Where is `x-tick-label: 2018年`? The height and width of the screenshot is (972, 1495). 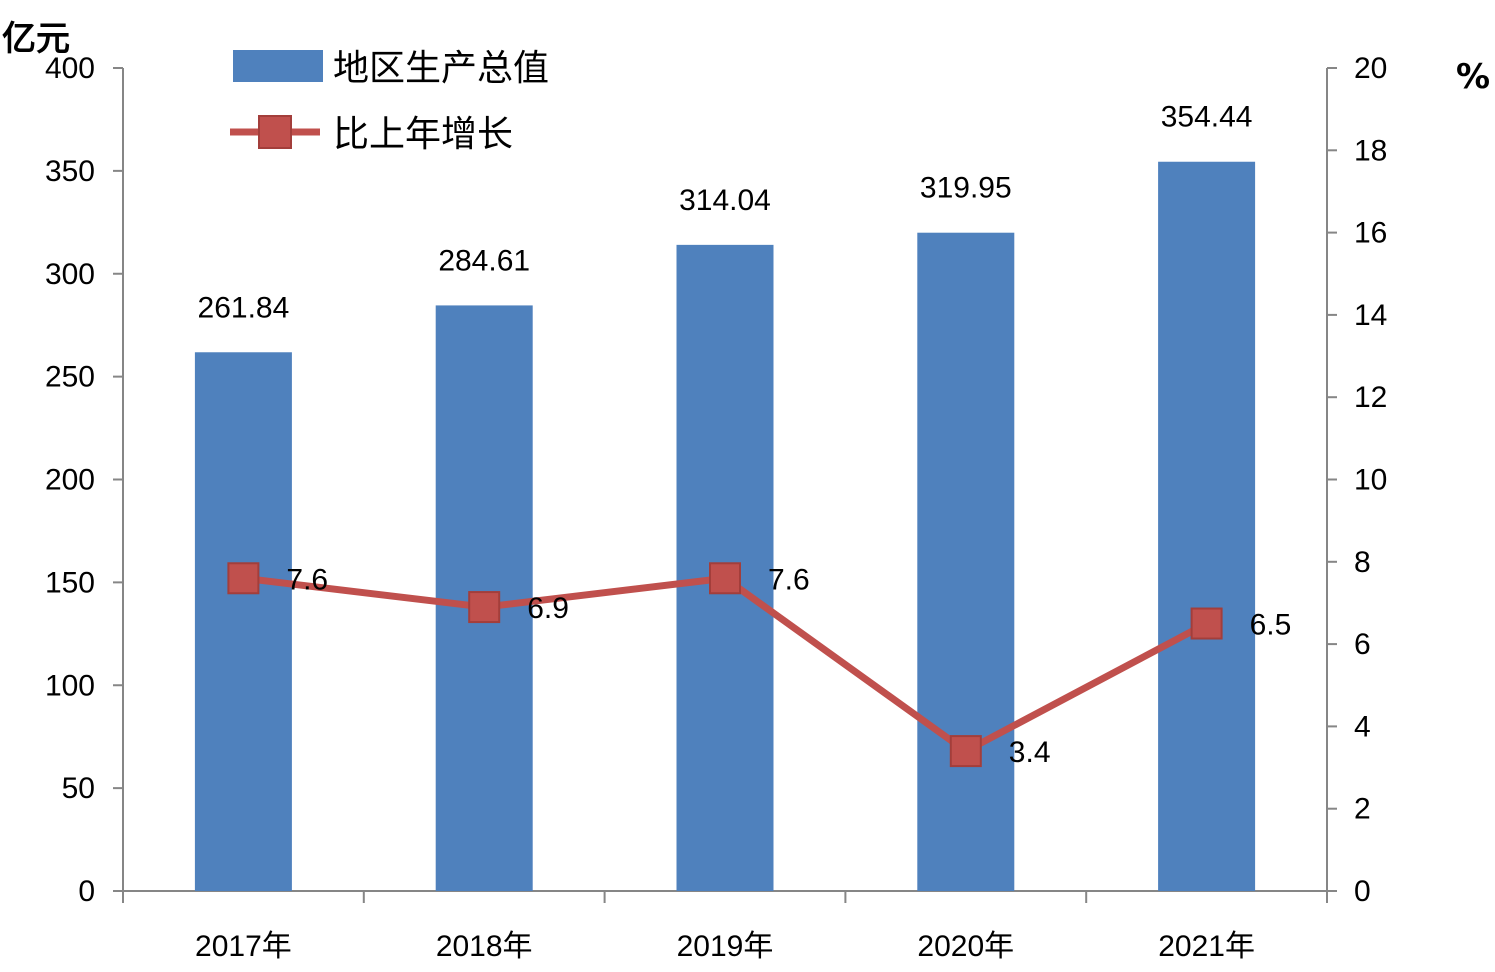
x-tick-label: 2018年 is located at coordinates (484, 946).